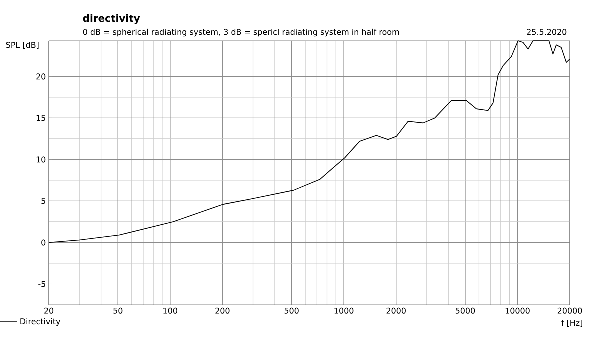  Describe the element at coordinates (111, 19) in the screenshot. I see `chart-title: directivity` at that location.